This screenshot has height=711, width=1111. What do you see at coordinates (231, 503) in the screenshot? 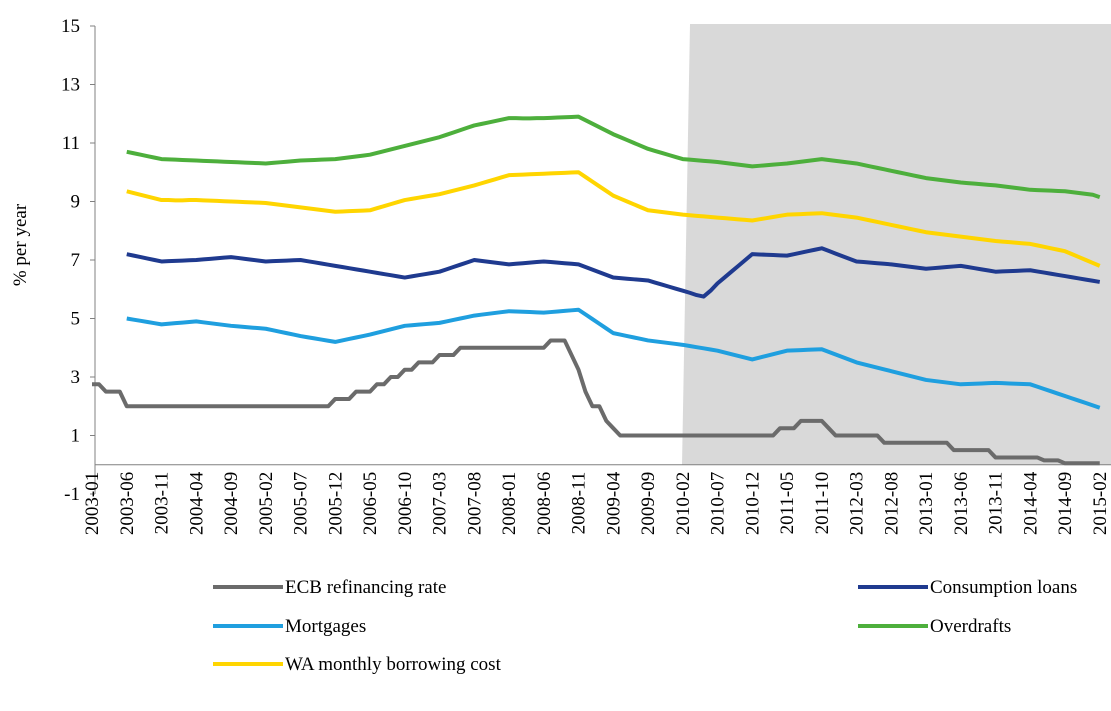
I see `x-tick-label: 2004-09` at bounding box center [231, 503].